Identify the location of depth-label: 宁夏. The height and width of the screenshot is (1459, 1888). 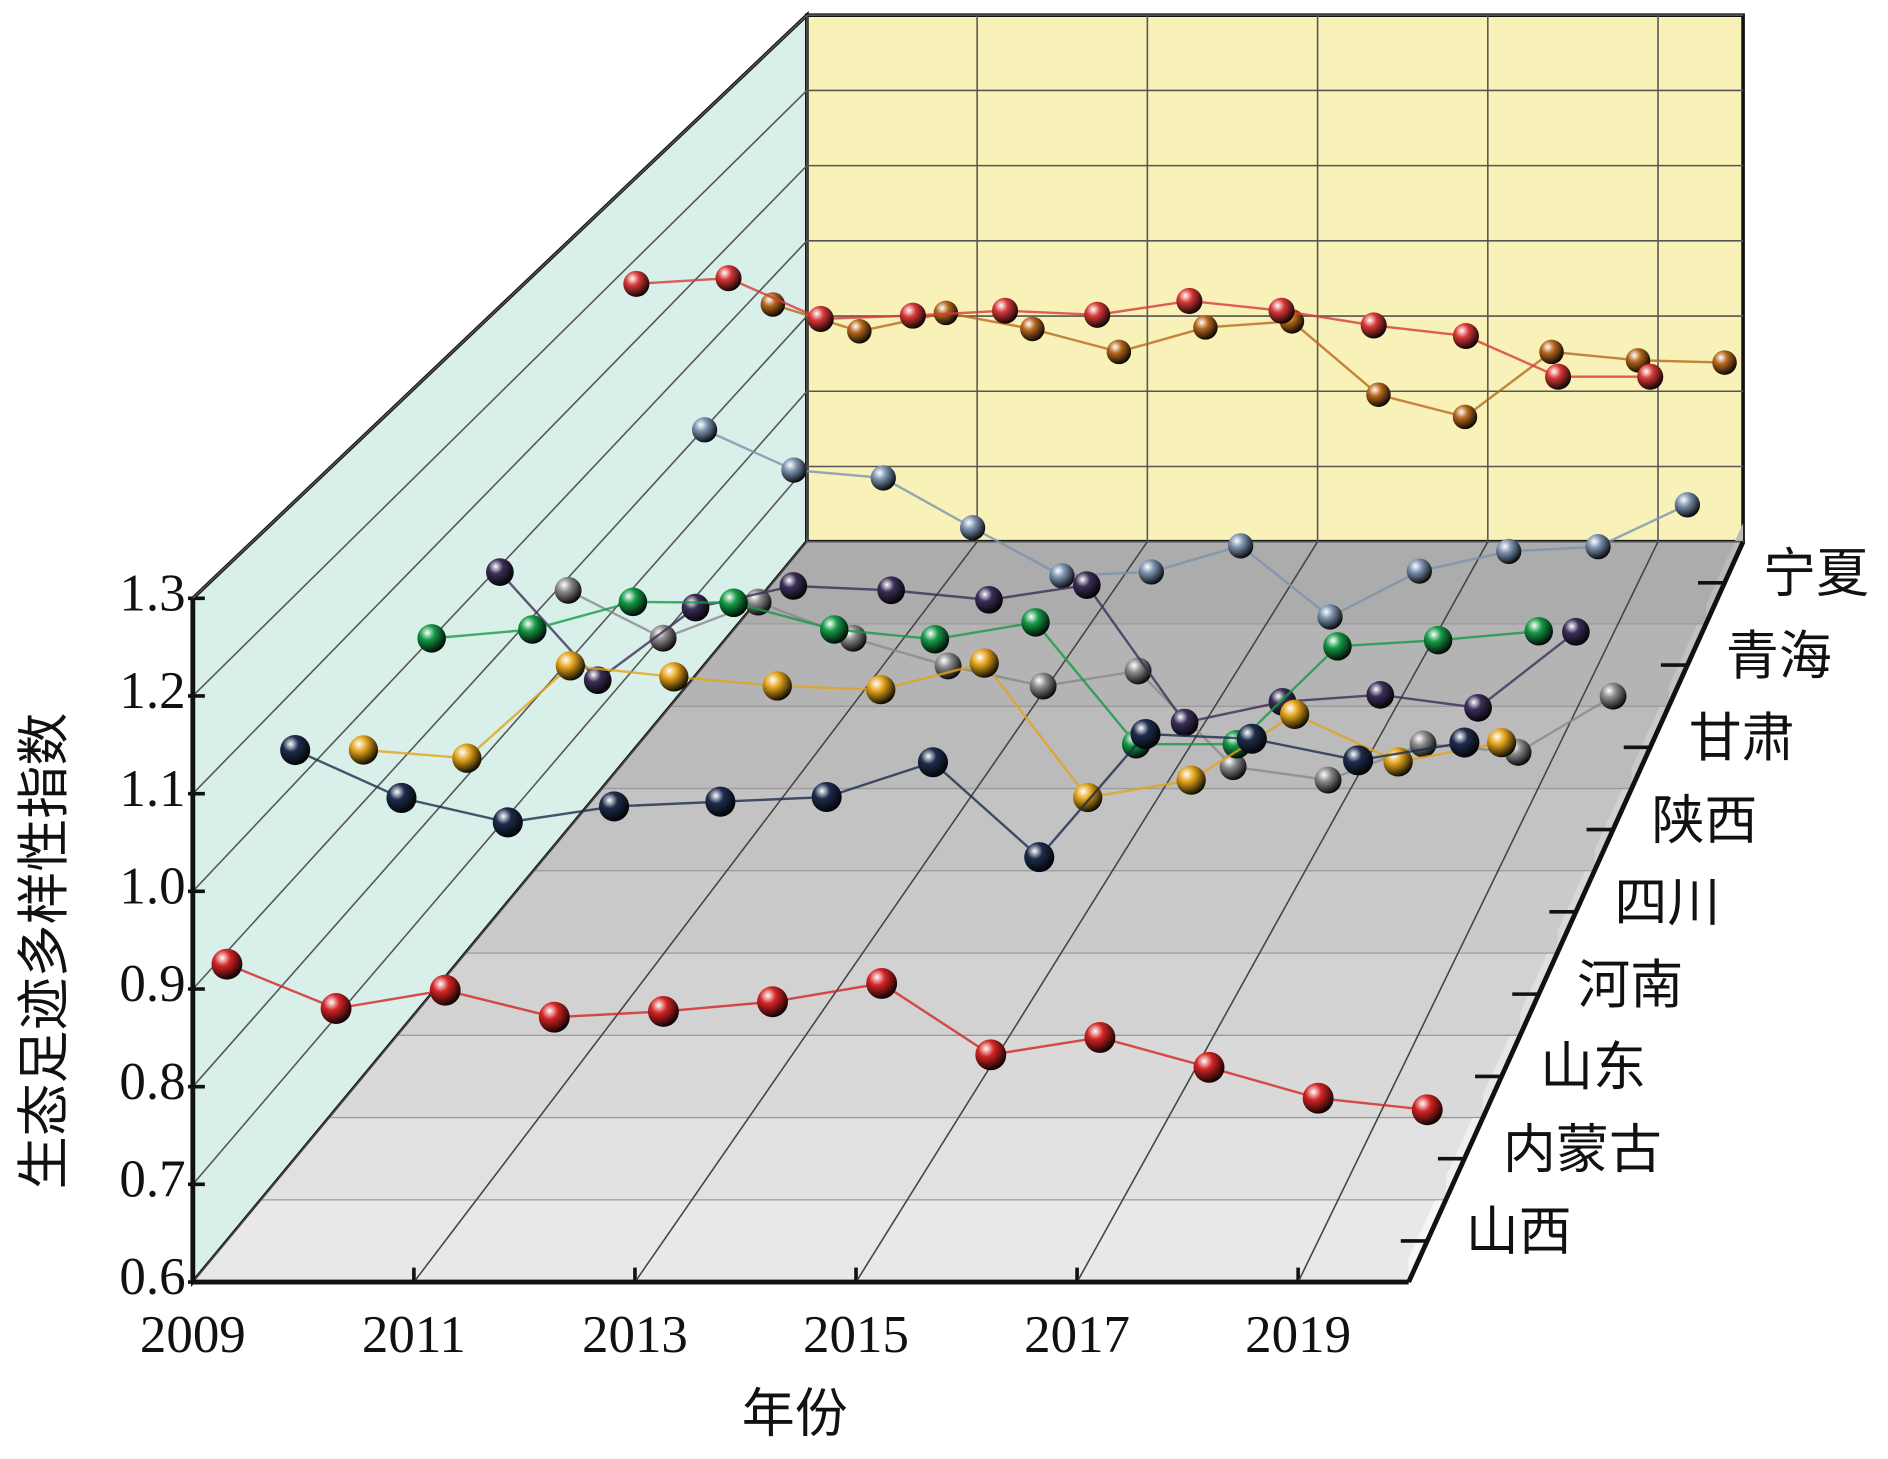
(1816, 573).